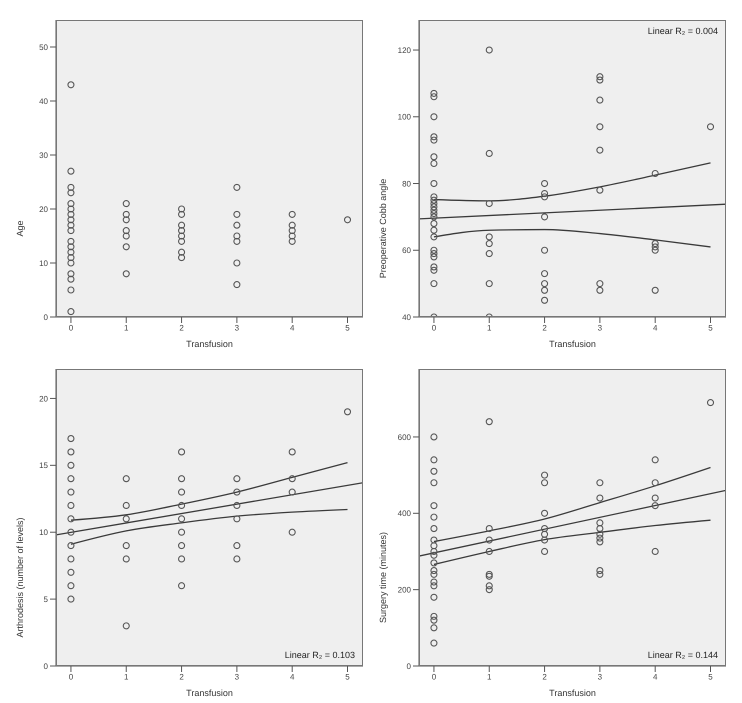 The image size is (742, 703). I want to click on y-axis-title: Preoperative Cobb angle, so click(383, 228).